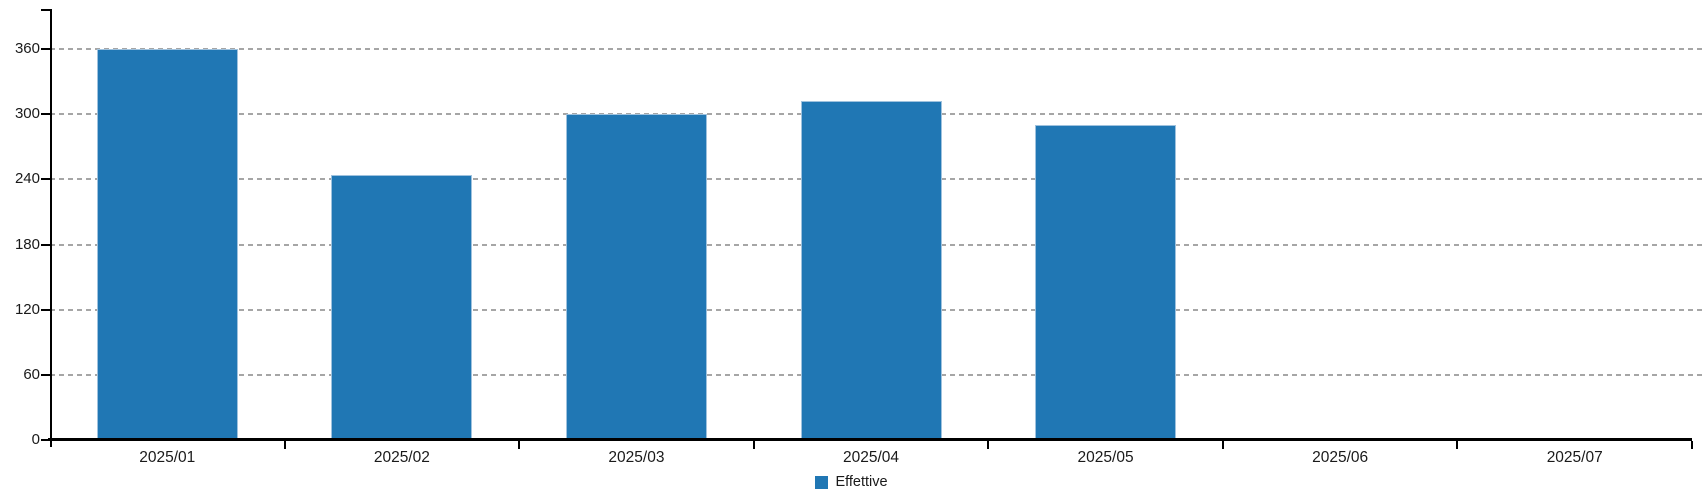 The height and width of the screenshot is (500, 1703). I want to click on y-axis-tick-label: 0, so click(35, 439).